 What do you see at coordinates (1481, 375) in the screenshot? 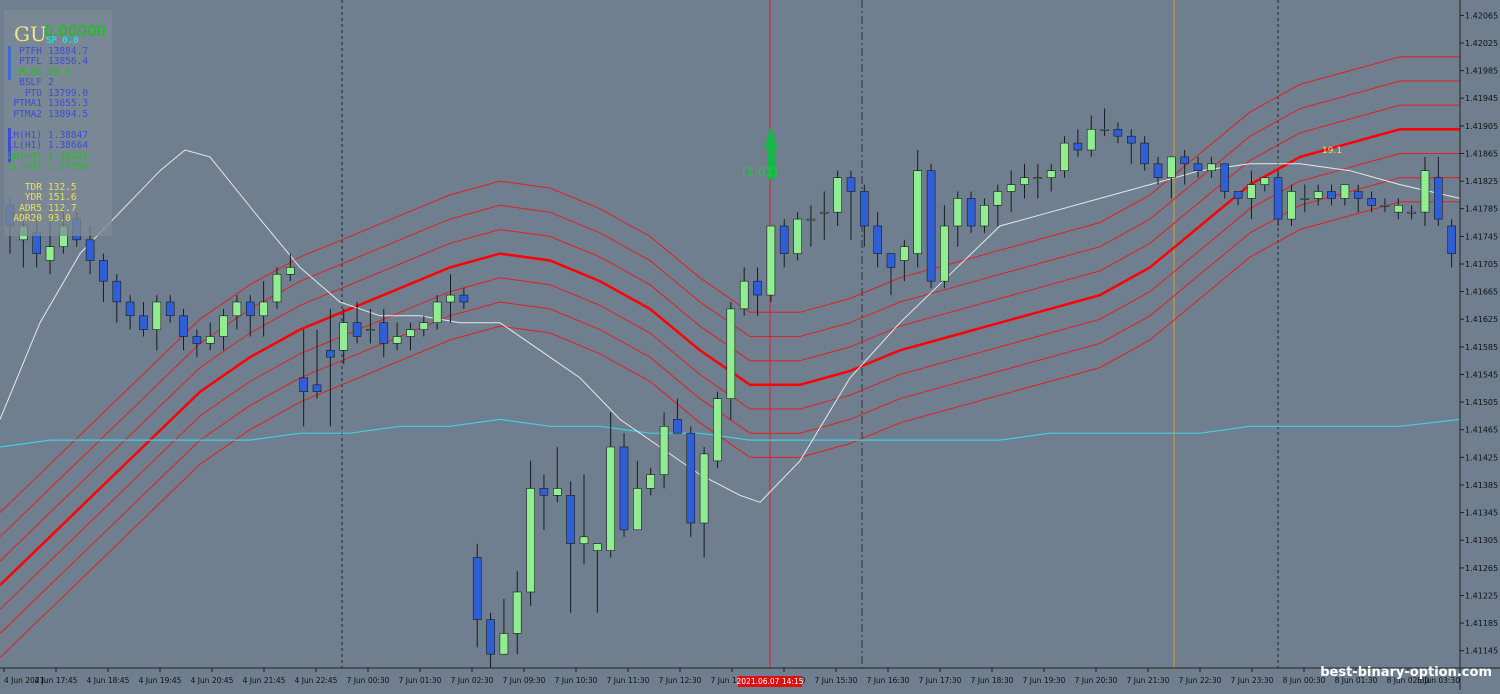
I see `y-tick-label: 1.41545` at bounding box center [1481, 375].